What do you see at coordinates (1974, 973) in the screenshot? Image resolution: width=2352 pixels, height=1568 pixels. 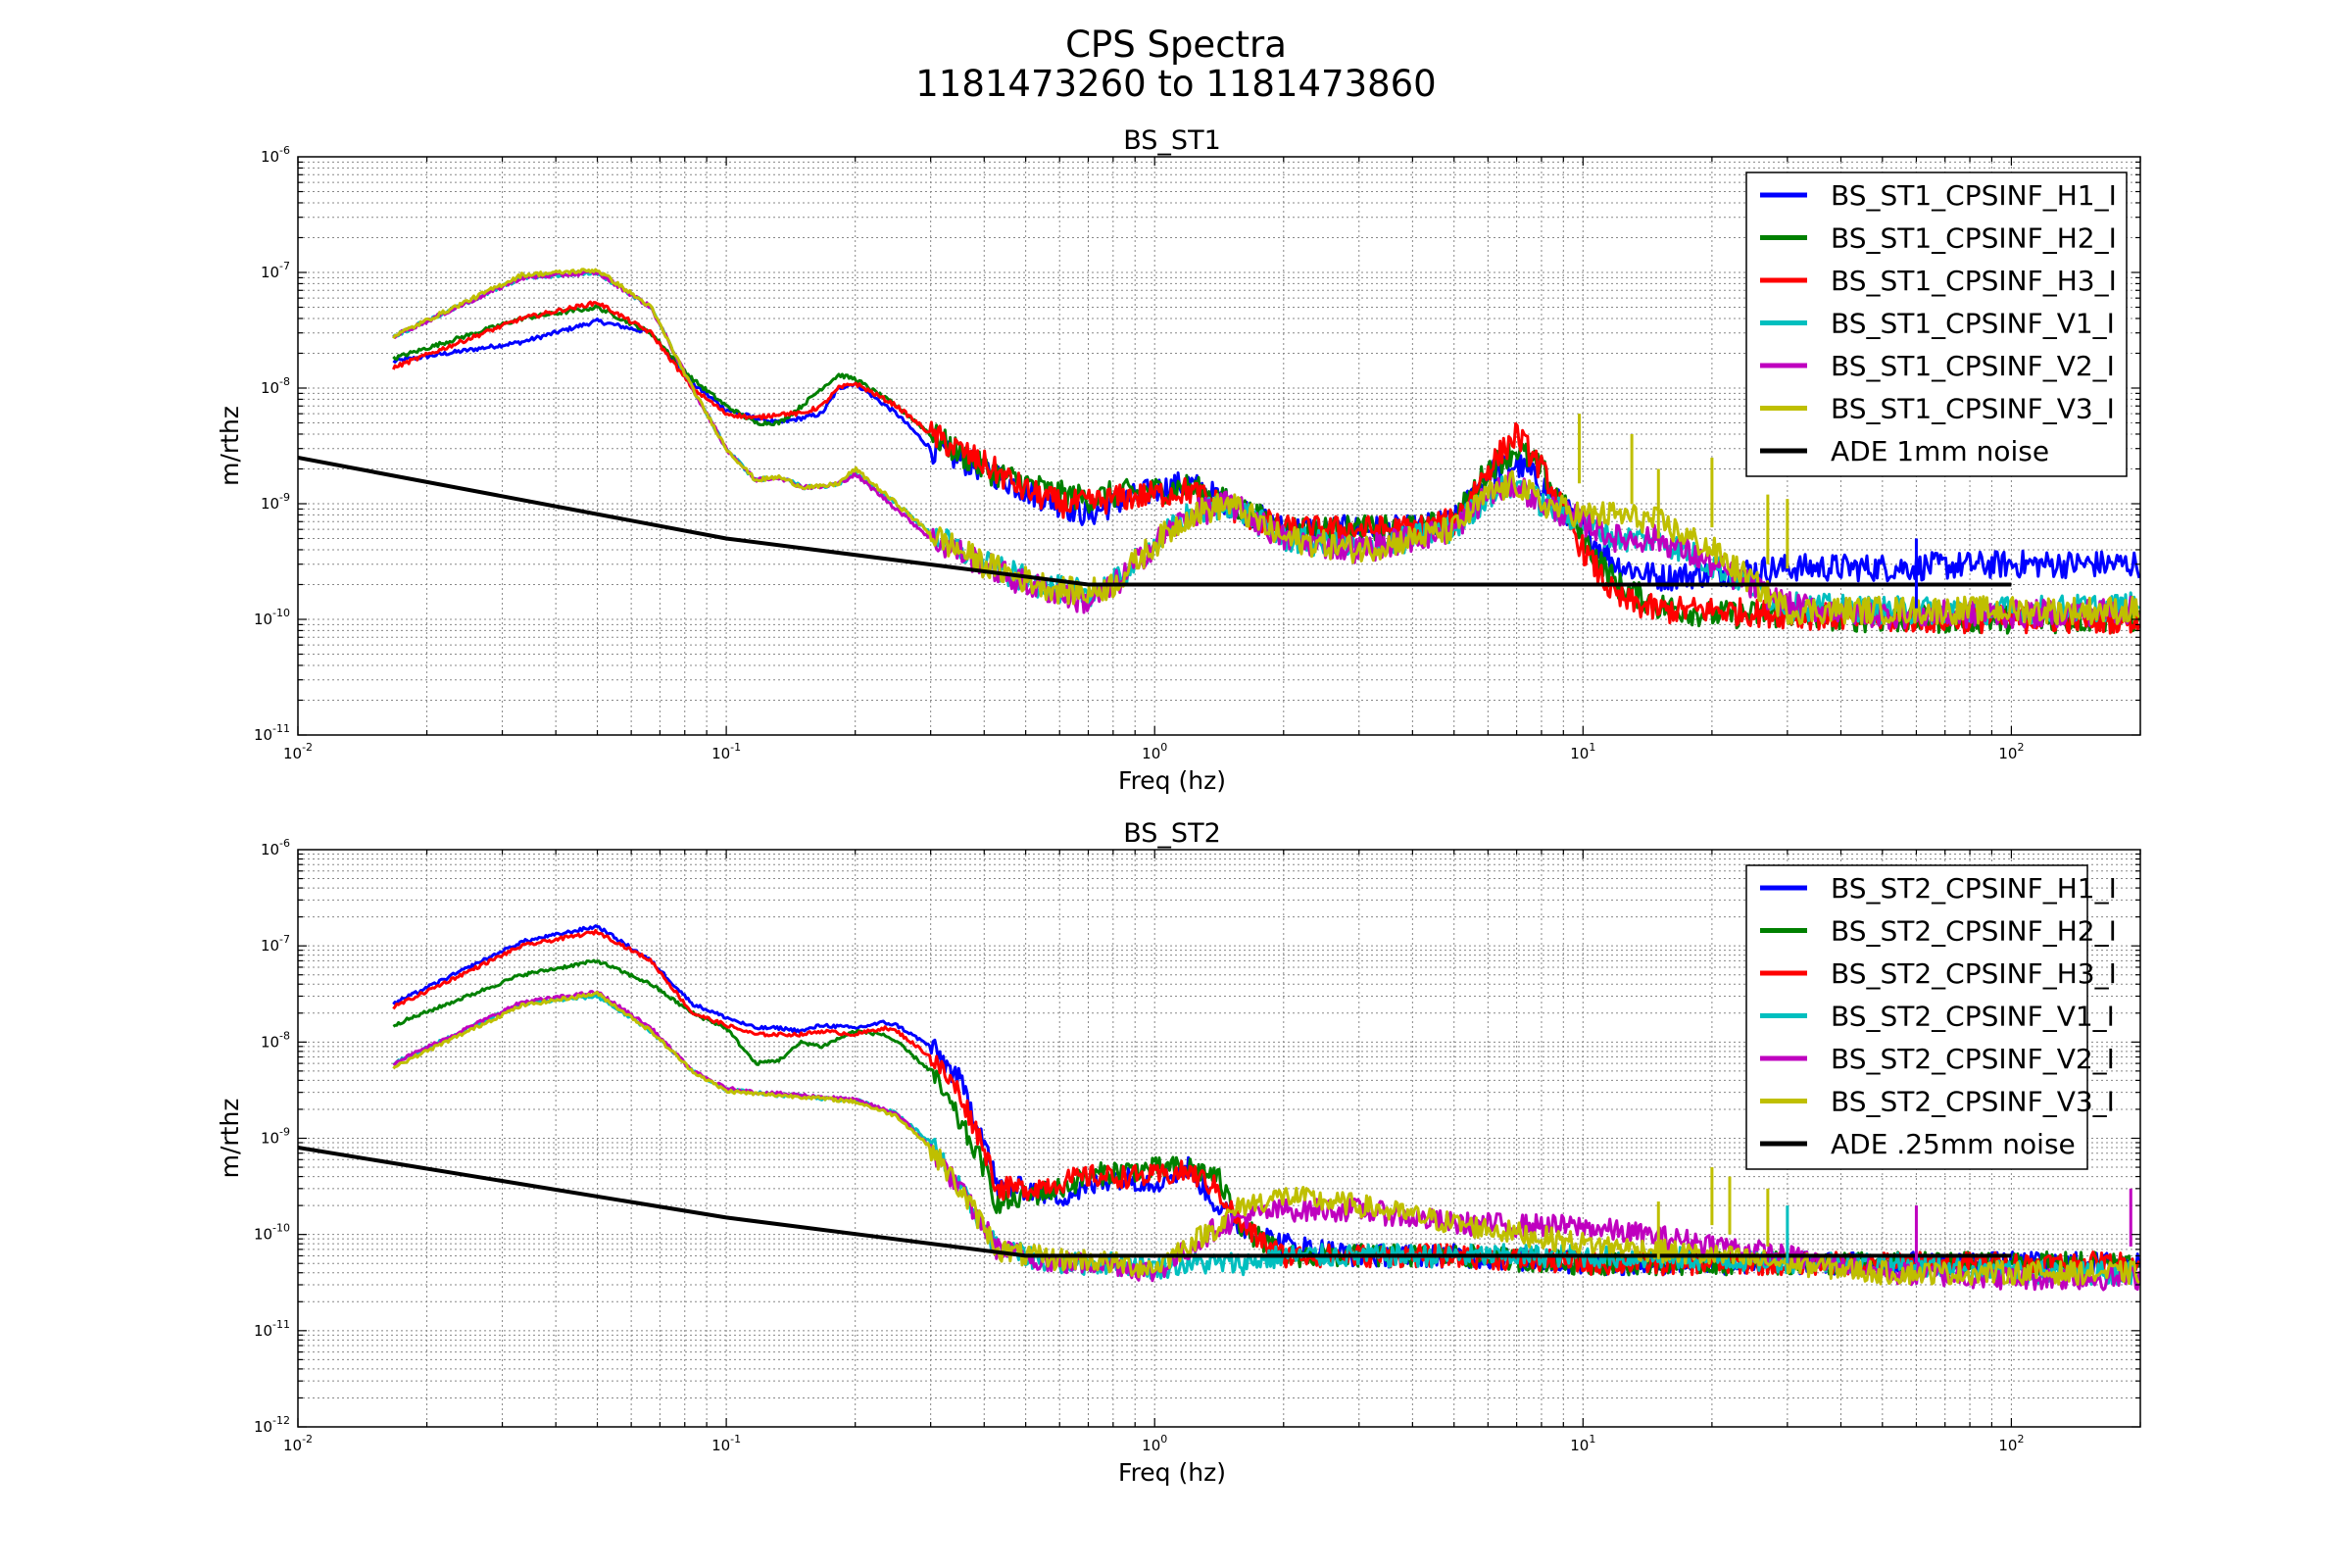 I see `legend-label: BS_ST2_CPSINF_H3_I` at bounding box center [1974, 973].